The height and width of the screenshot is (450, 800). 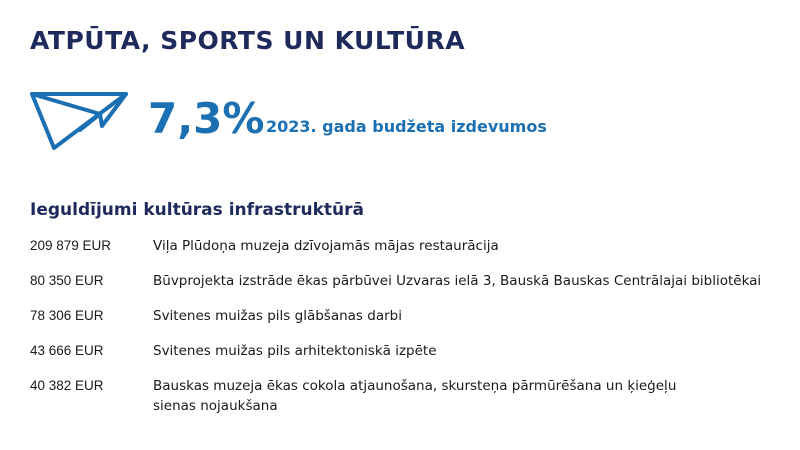 I want to click on item-description-line: Svitenes muižas pils glābšanas darbi, so click(x=277, y=316).